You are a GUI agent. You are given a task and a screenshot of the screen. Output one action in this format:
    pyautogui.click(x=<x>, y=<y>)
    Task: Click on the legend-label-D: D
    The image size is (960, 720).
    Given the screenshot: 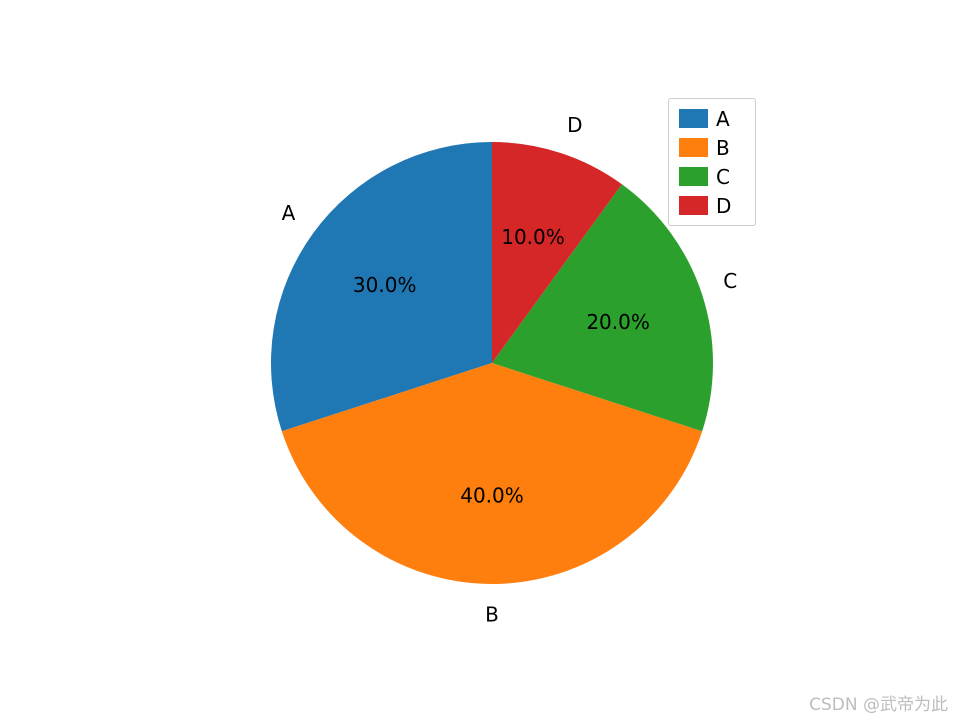 What is the action you would take?
    pyautogui.click(x=724, y=205)
    